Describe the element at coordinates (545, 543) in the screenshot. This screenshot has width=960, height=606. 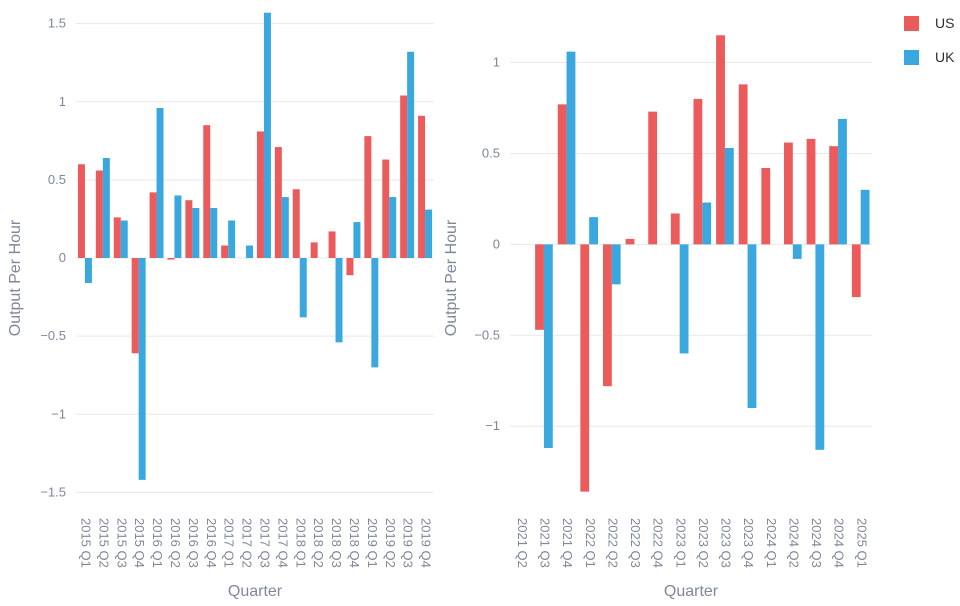
I see `x-tick-label: 2021 Q3` at that location.